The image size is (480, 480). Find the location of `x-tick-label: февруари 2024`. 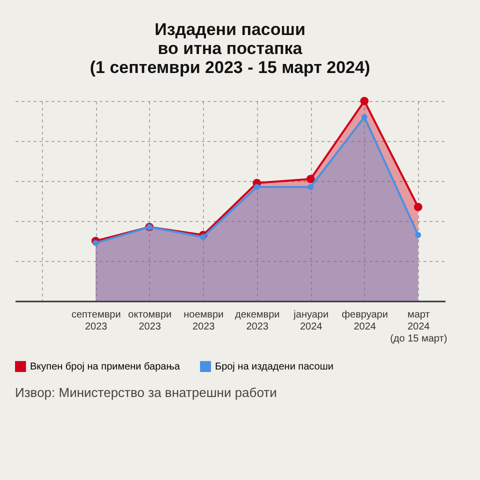

x-tick-label: февруари 2024 is located at coordinates (365, 321).